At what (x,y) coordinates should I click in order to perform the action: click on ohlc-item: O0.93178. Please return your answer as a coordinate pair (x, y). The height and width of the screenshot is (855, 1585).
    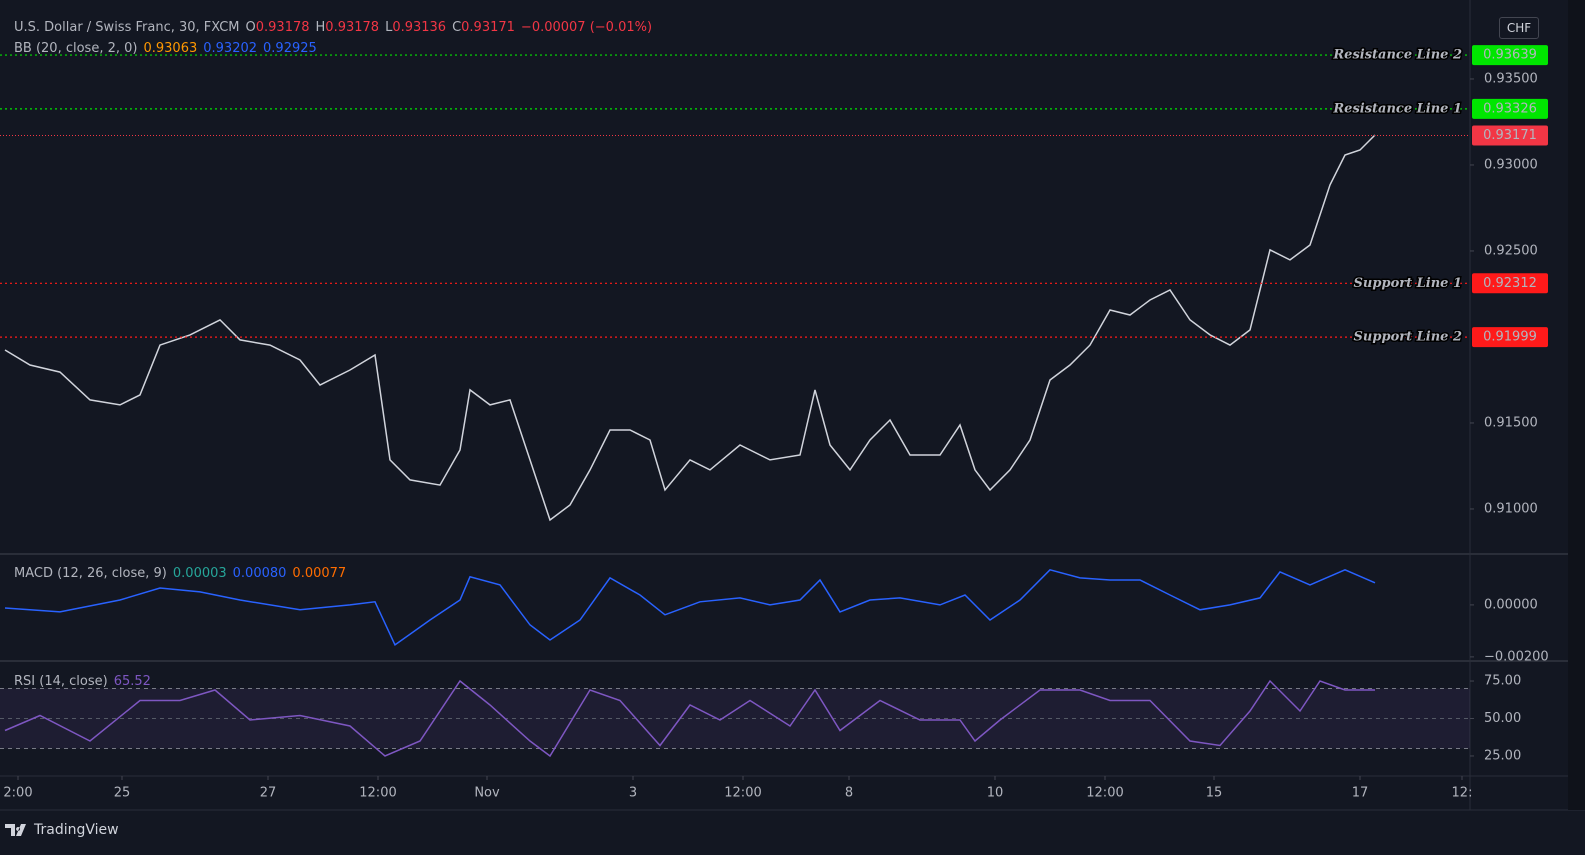
    Looking at the image, I should click on (278, 27).